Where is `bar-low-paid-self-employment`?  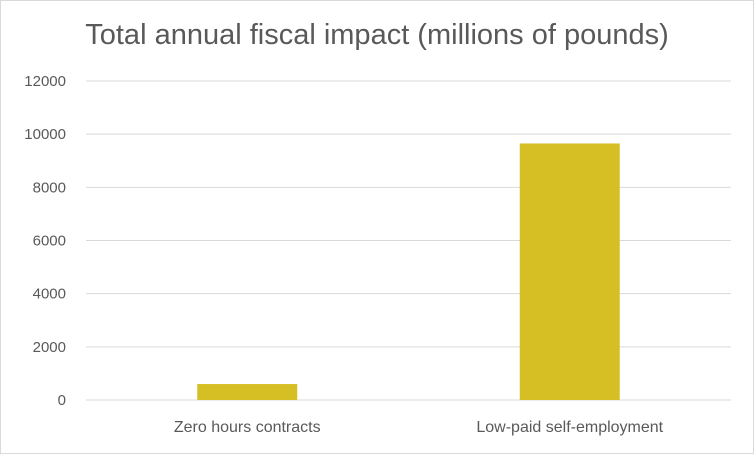
bar-low-paid-self-employment is located at coordinates (569, 272).